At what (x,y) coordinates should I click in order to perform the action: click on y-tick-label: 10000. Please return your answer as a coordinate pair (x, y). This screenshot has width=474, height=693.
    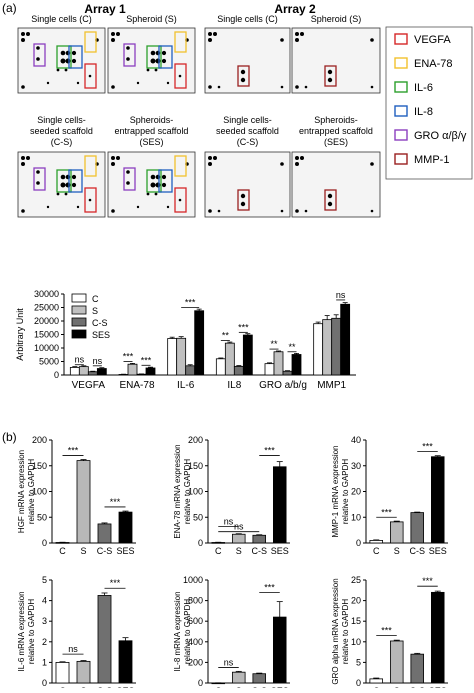
    Looking at the image, I should click on (46, 348).